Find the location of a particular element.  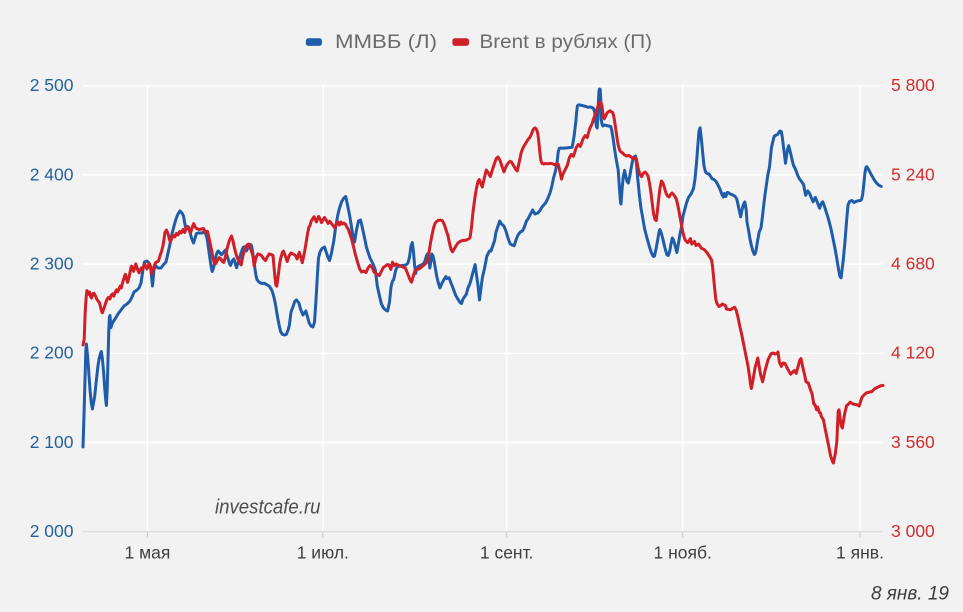

svg-text: 2 200 is located at coordinates (52, 353).